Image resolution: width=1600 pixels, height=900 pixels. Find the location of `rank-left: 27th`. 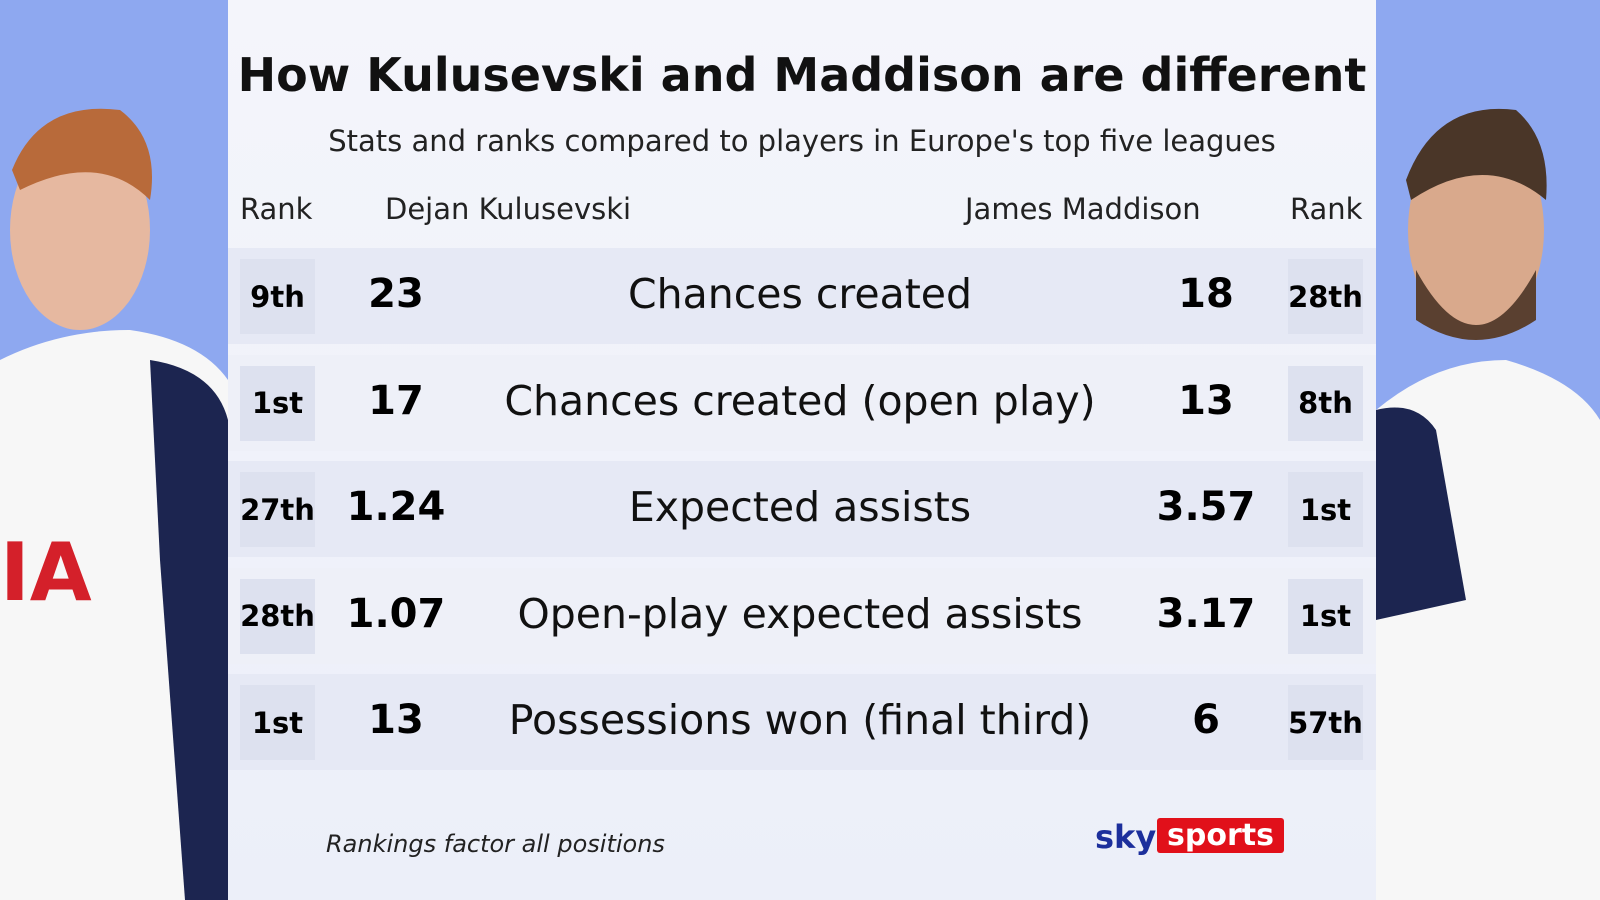

rank-left: 27th is located at coordinates (277, 509).